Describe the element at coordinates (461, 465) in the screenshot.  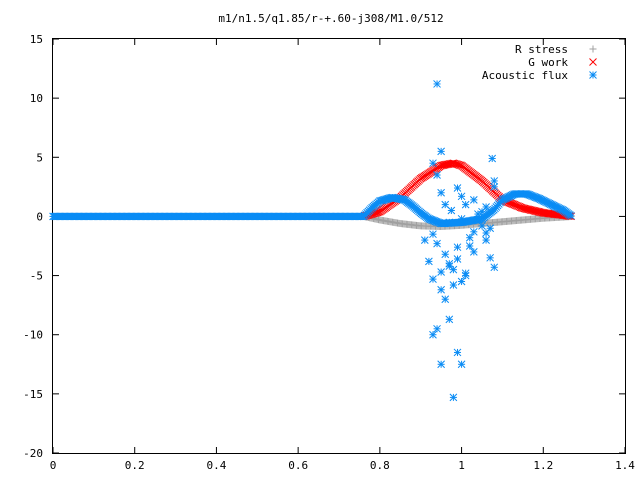
I see `x-tick-label: 1` at that location.